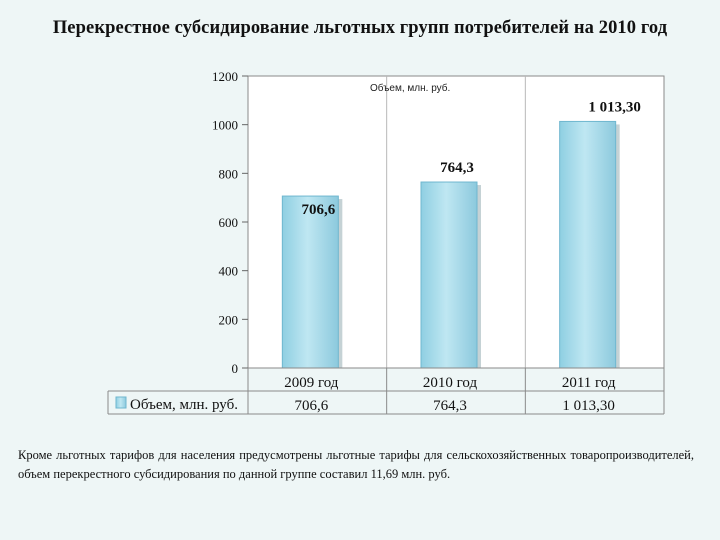 This screenshot has width=720, height=540. What do you see at coordinates (589, 383) in the screenshot?
I see `x-category-label: 2011 год` at bounding box center [589, 383].